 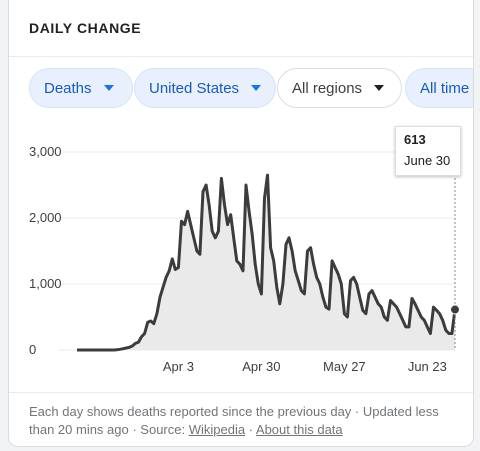 I want to click on tooltip-date: June 30, so click(x=427, y=160).